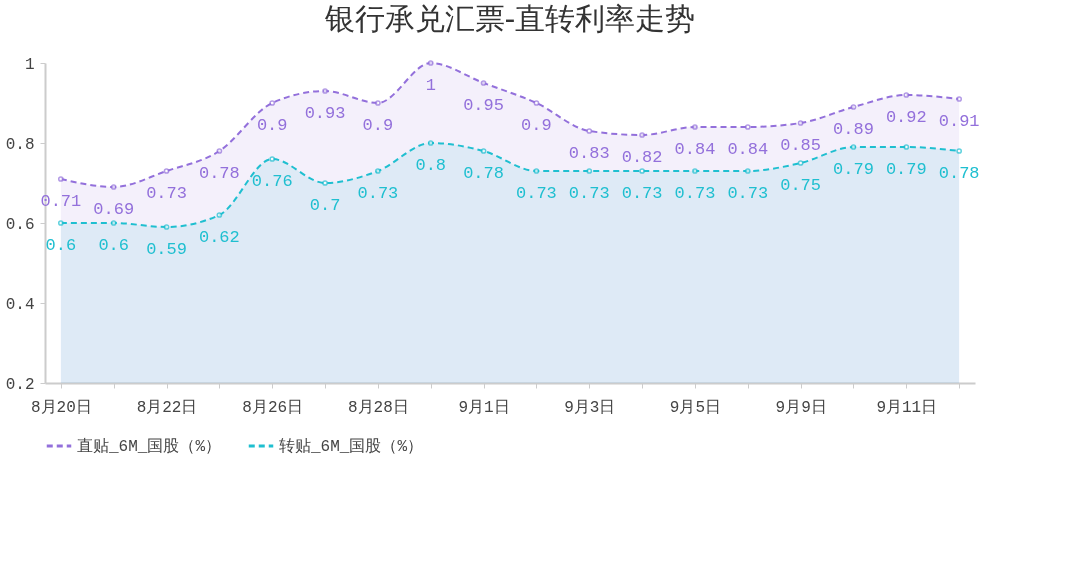 The image size is (1080, 563). Describe the element at coordinates (430, 85) in the screenshot. I see `data-label: 1` at that location.